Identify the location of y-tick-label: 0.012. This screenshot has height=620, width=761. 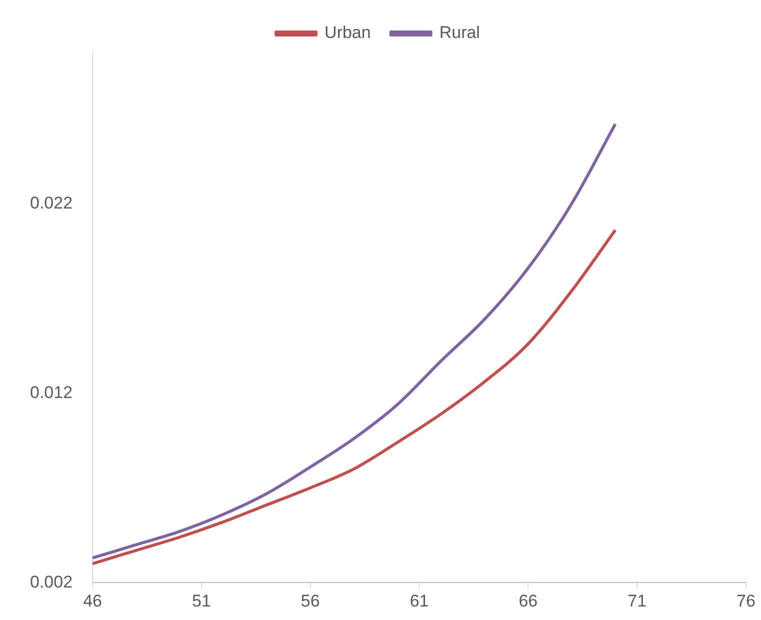
(51, 392).